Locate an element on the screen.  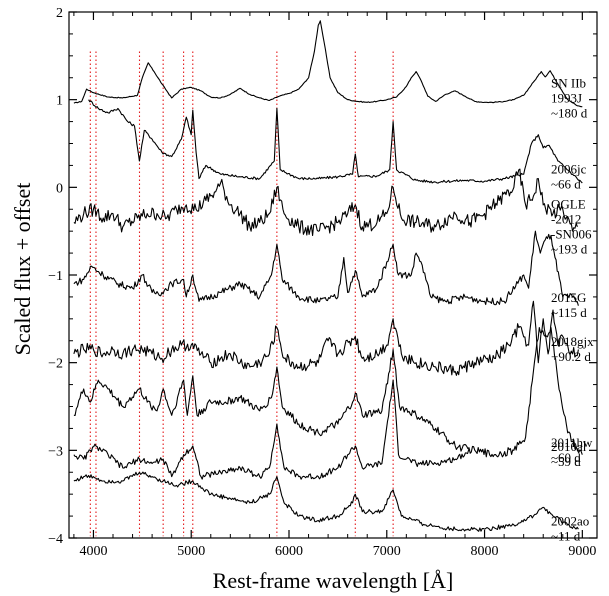
y-tick-label--3: −3 is located at coordinates (55, 451).